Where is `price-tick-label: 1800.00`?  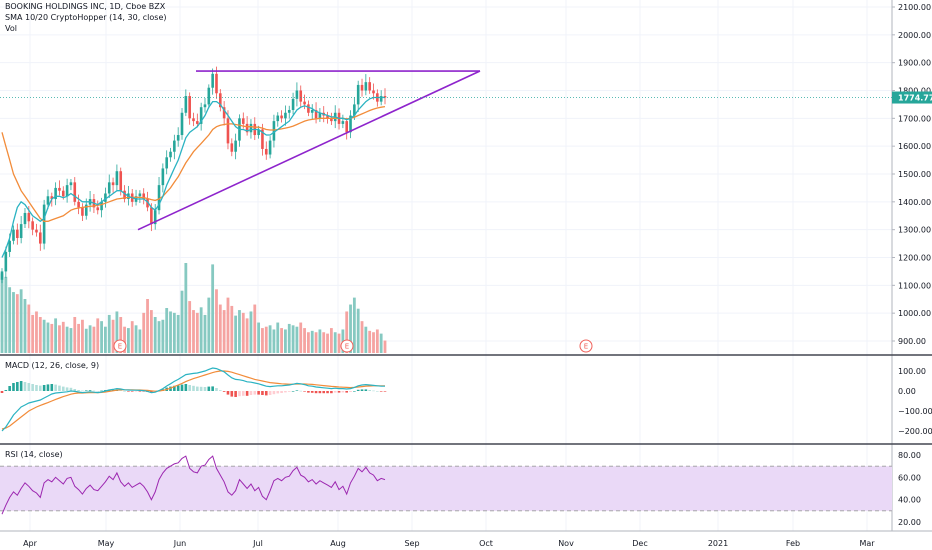
price-tick-label: 1800.00 is located at coordinates (914, 91).